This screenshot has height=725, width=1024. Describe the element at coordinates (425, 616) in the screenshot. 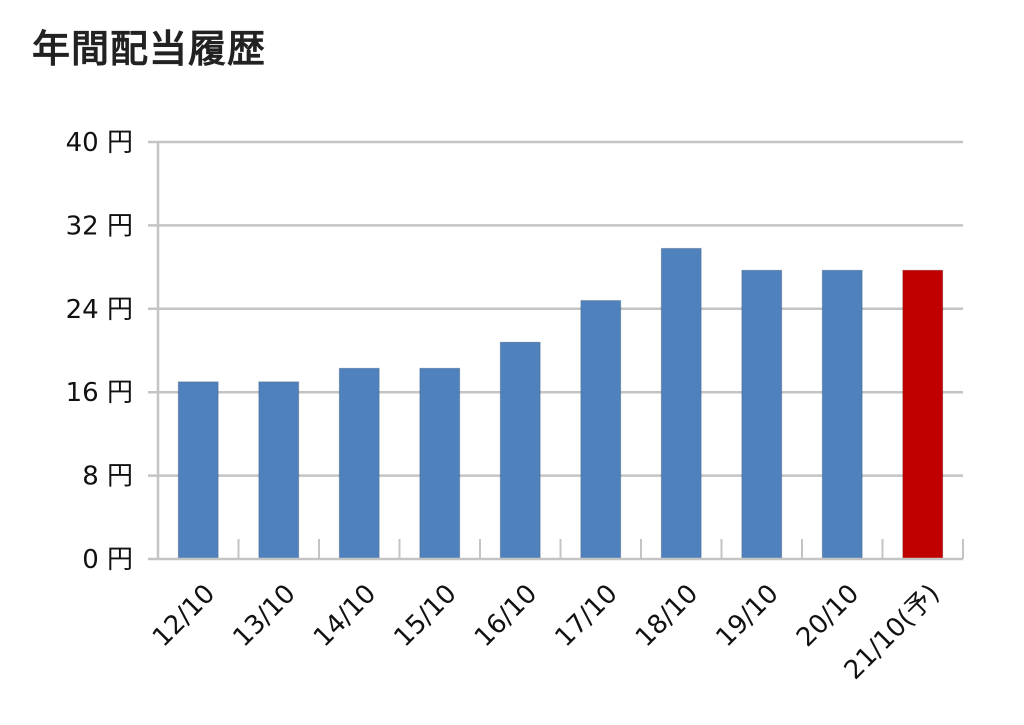

I see `x-tick-label: 15/10` at that location.